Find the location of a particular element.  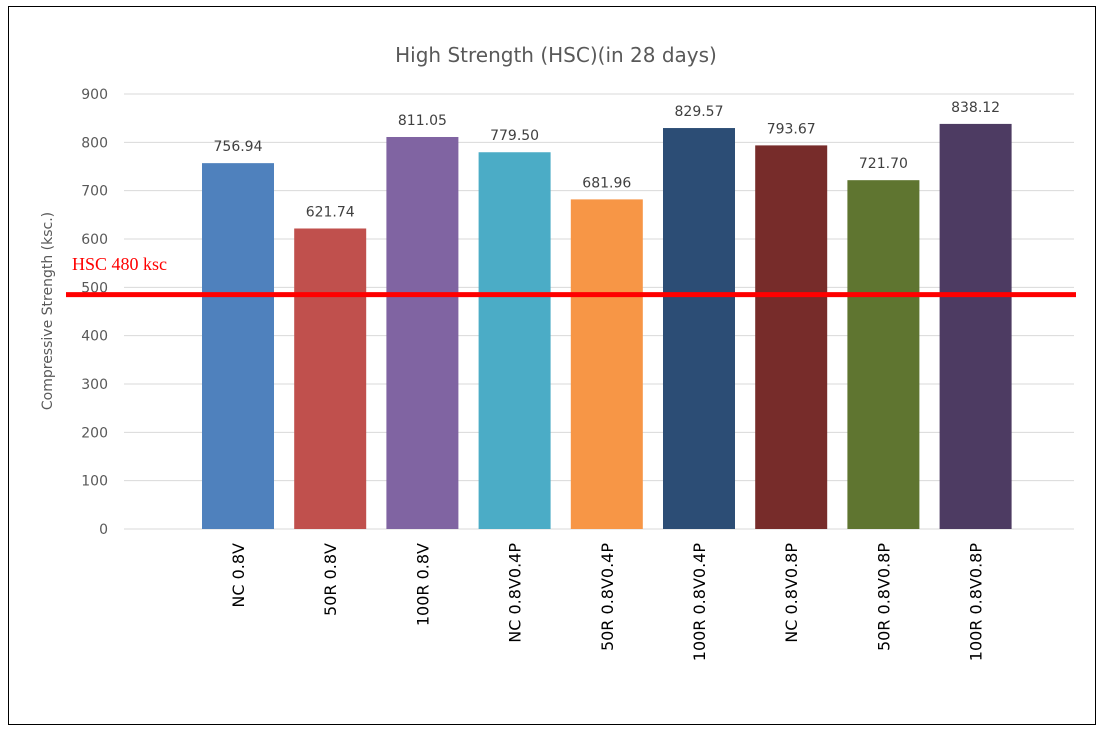

y-tick-label: 900 is located at coordinates (94, 95).